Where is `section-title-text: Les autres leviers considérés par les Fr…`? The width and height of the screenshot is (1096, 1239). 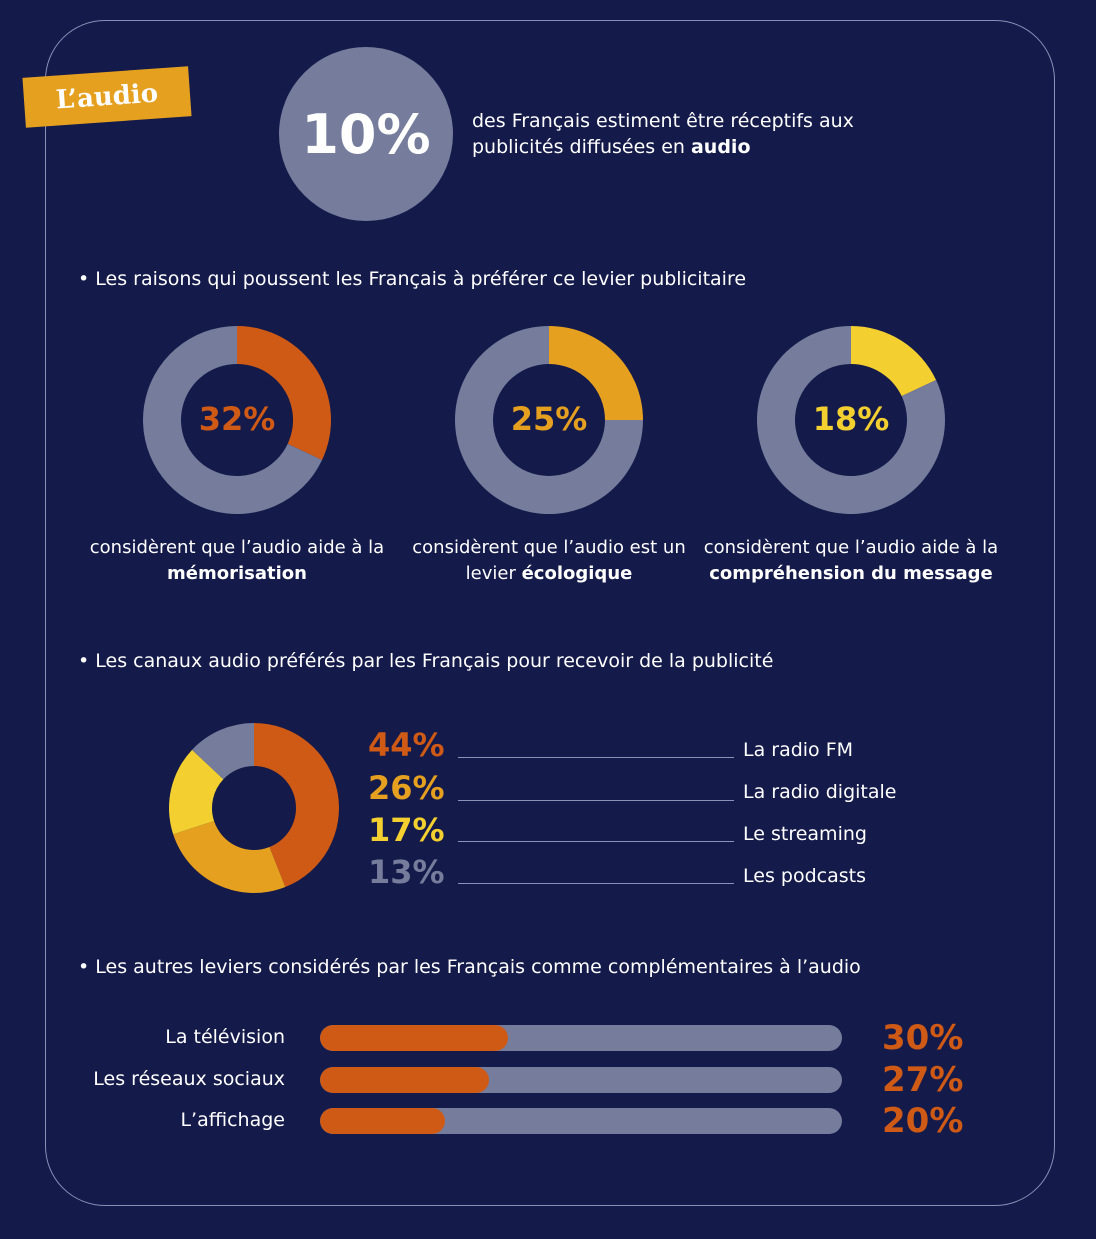
section-title-text: Les autres leviers considérés par les Fr… is located at coordinates (478, 967).